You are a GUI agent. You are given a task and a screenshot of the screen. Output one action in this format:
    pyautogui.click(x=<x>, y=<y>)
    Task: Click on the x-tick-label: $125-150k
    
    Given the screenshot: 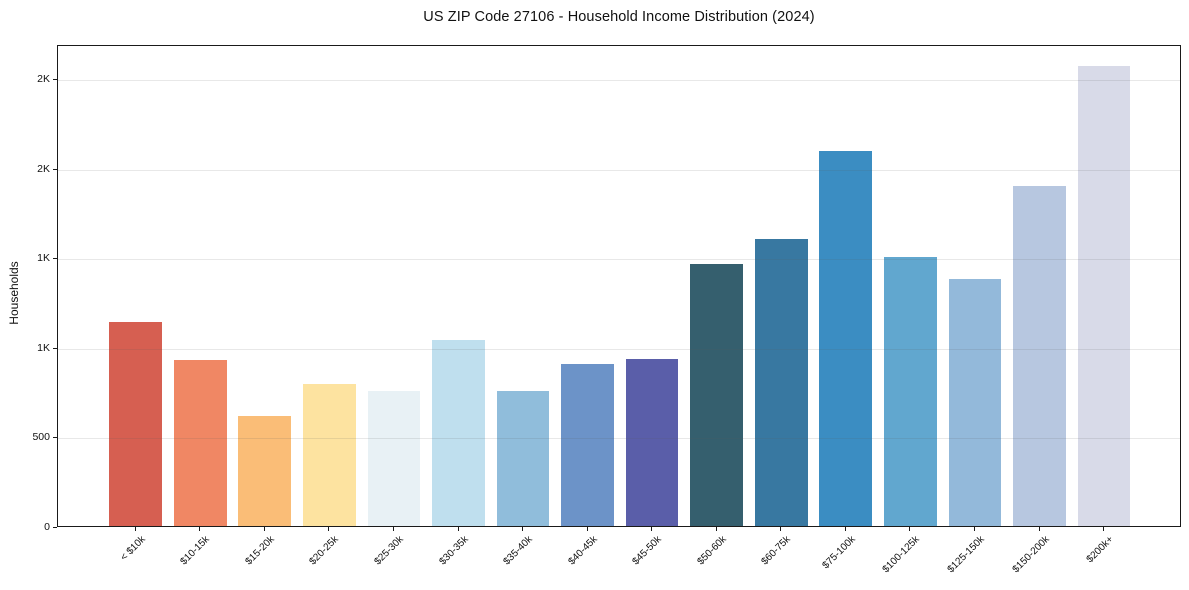 What is the action you would take?
    pyautogui.click(x=966, y=555)
    